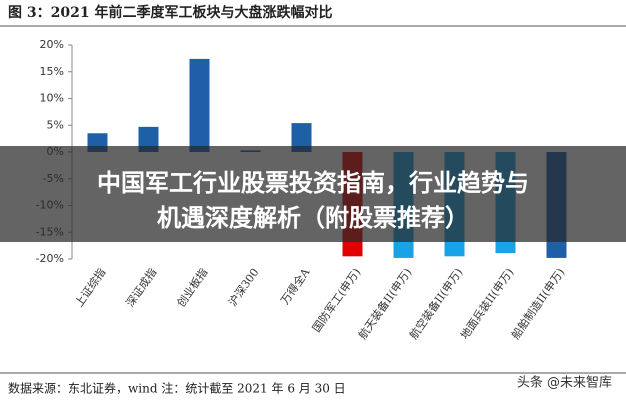 This screenshot has width=626, height=400. What do you see at coordinates (90, 287) in the screenshot?
I see `x-tick-label: 上证综指` at bounding box center [90, 287].